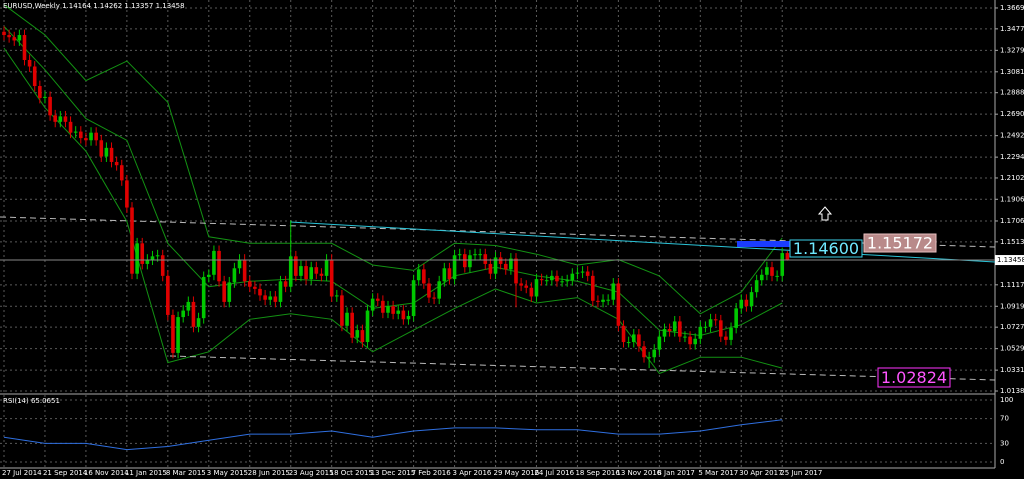 This screenshot has width=1024, height=479. What do you see at coordinates (801, 473) in the screenshot?
I see `x-tick-label: 25 Jun 2017` at bounding box center [801, 473].